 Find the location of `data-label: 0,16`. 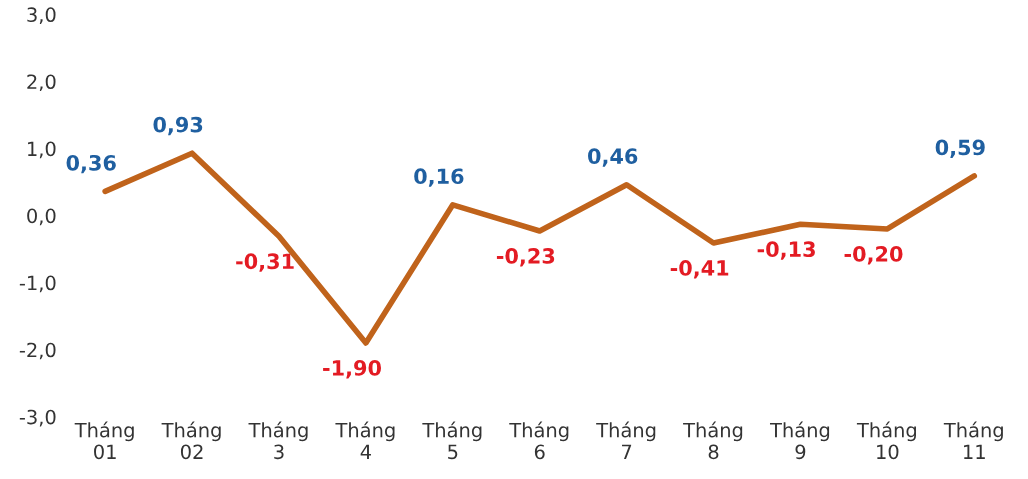

data-label: 0,16 is located at coordinates (439, 177).